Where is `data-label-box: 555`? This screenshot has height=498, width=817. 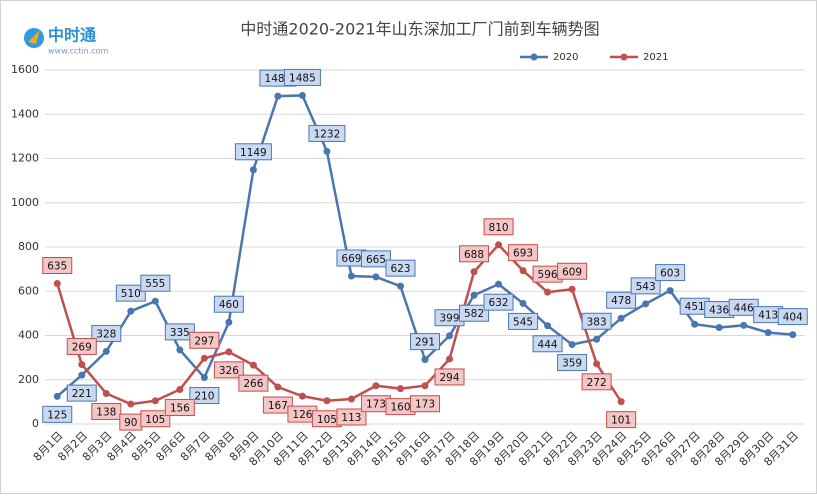
data-label-box: 555 is located at coordinates (155, 283).